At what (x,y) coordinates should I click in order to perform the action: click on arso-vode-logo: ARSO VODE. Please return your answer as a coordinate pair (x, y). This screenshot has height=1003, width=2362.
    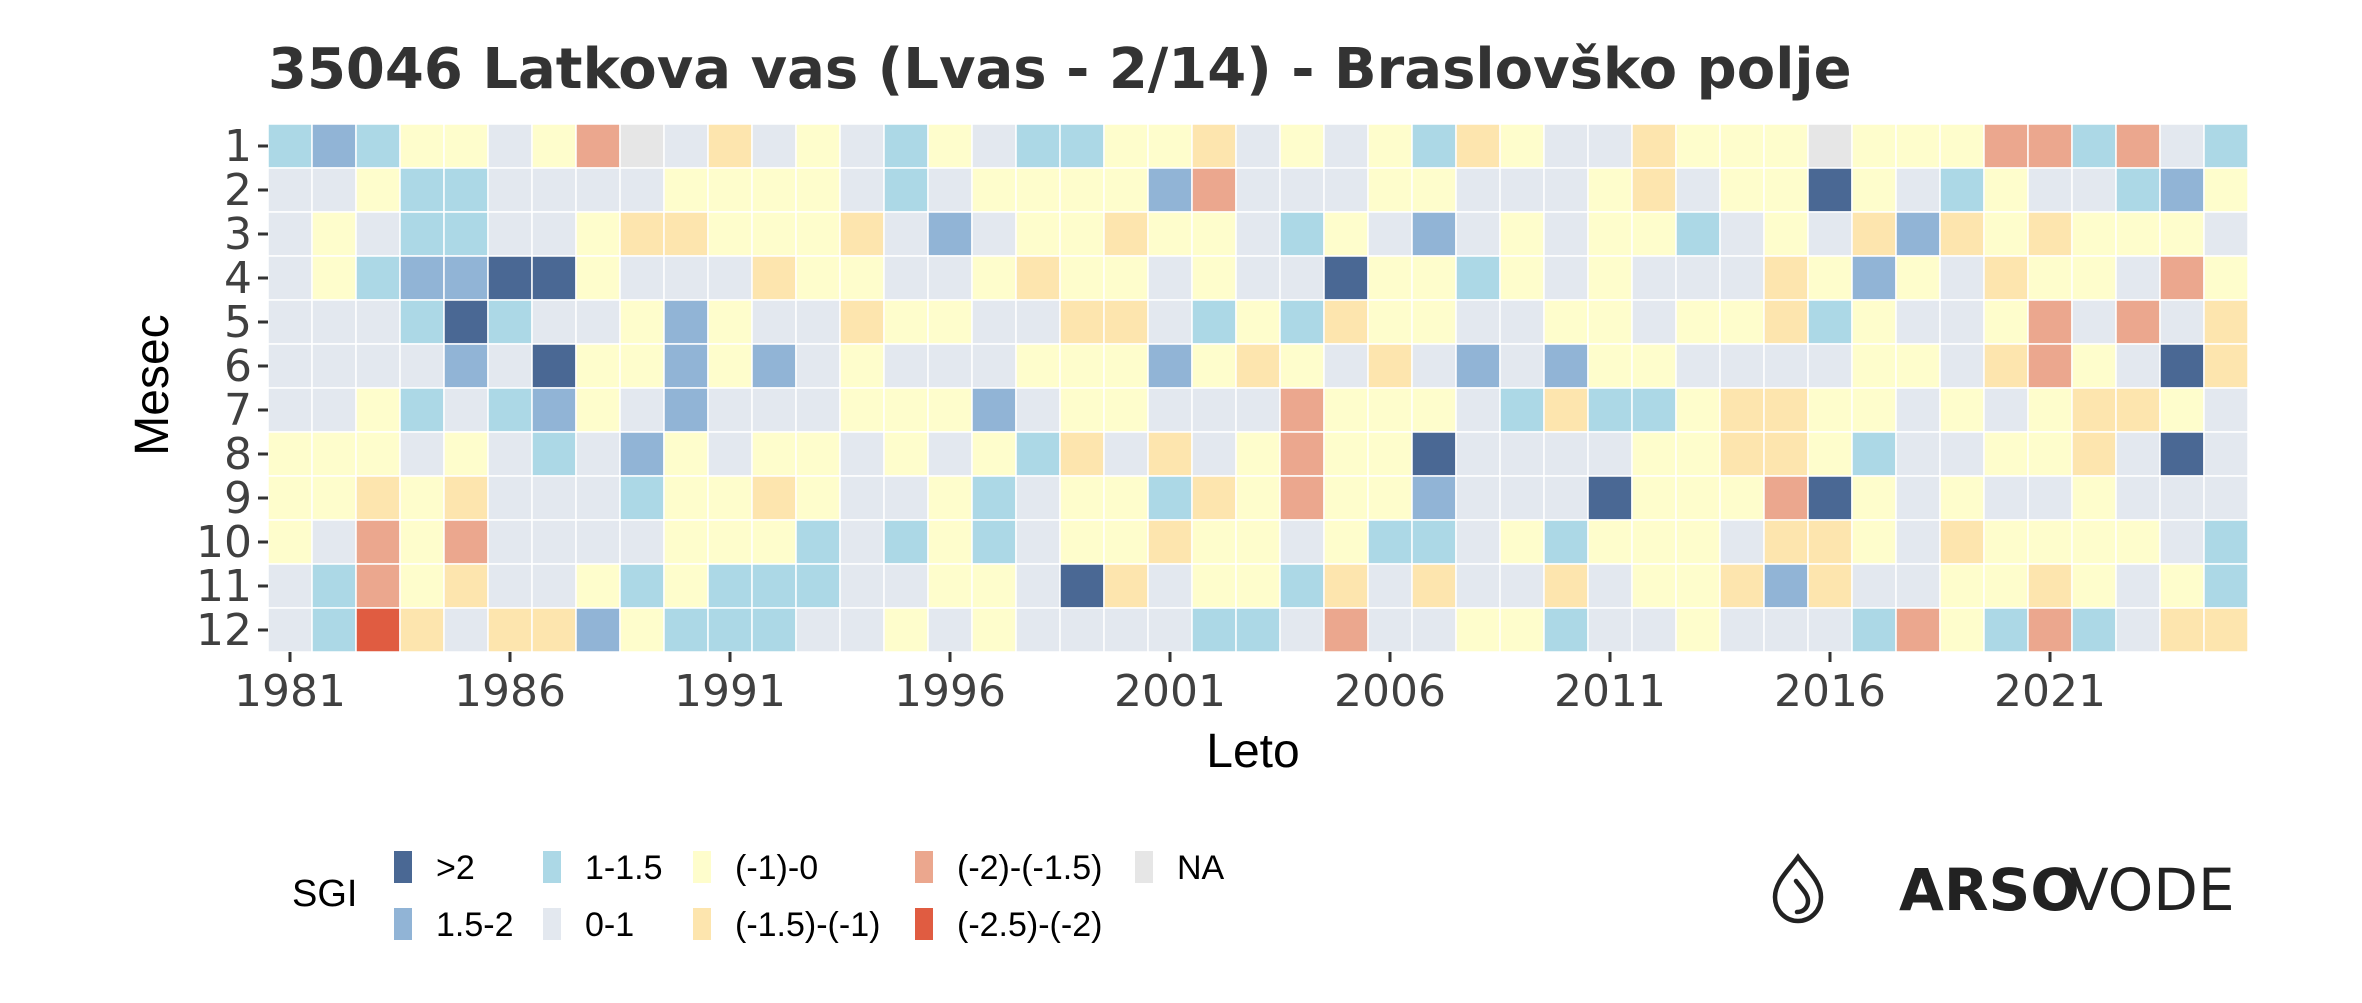
    Looking at the image, I should click on (2003, 888).